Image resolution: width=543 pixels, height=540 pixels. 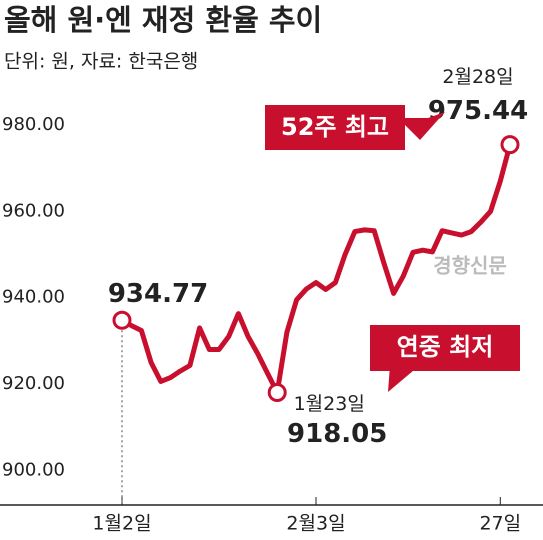 I want to click on watermark: 경향신문, so click(x=470, y=266).